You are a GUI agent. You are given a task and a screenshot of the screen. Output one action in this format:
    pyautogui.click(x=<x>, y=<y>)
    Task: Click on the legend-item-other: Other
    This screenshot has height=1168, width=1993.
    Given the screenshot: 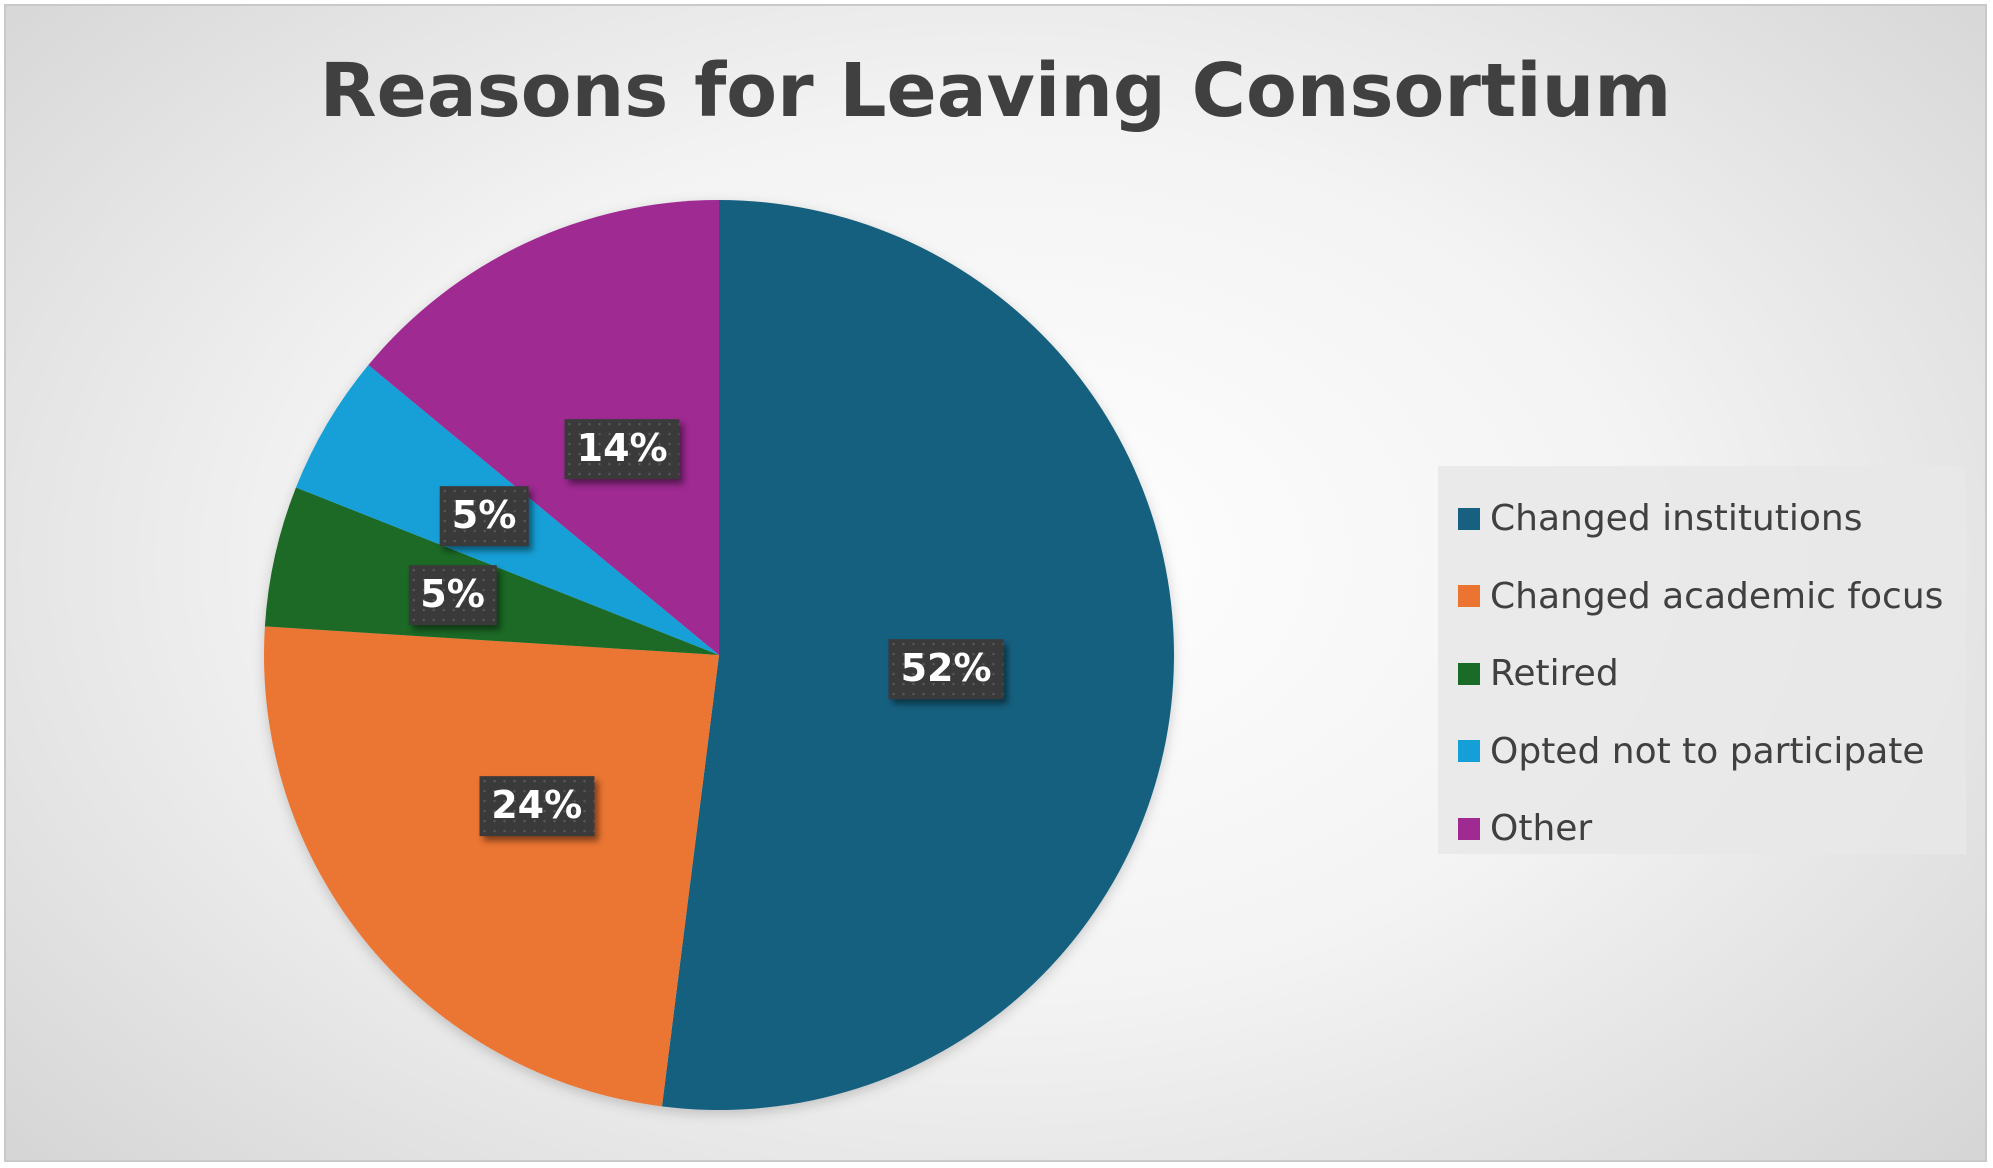 What is the action you would take?
    pyautogui.click(x=1712, y=829)
    